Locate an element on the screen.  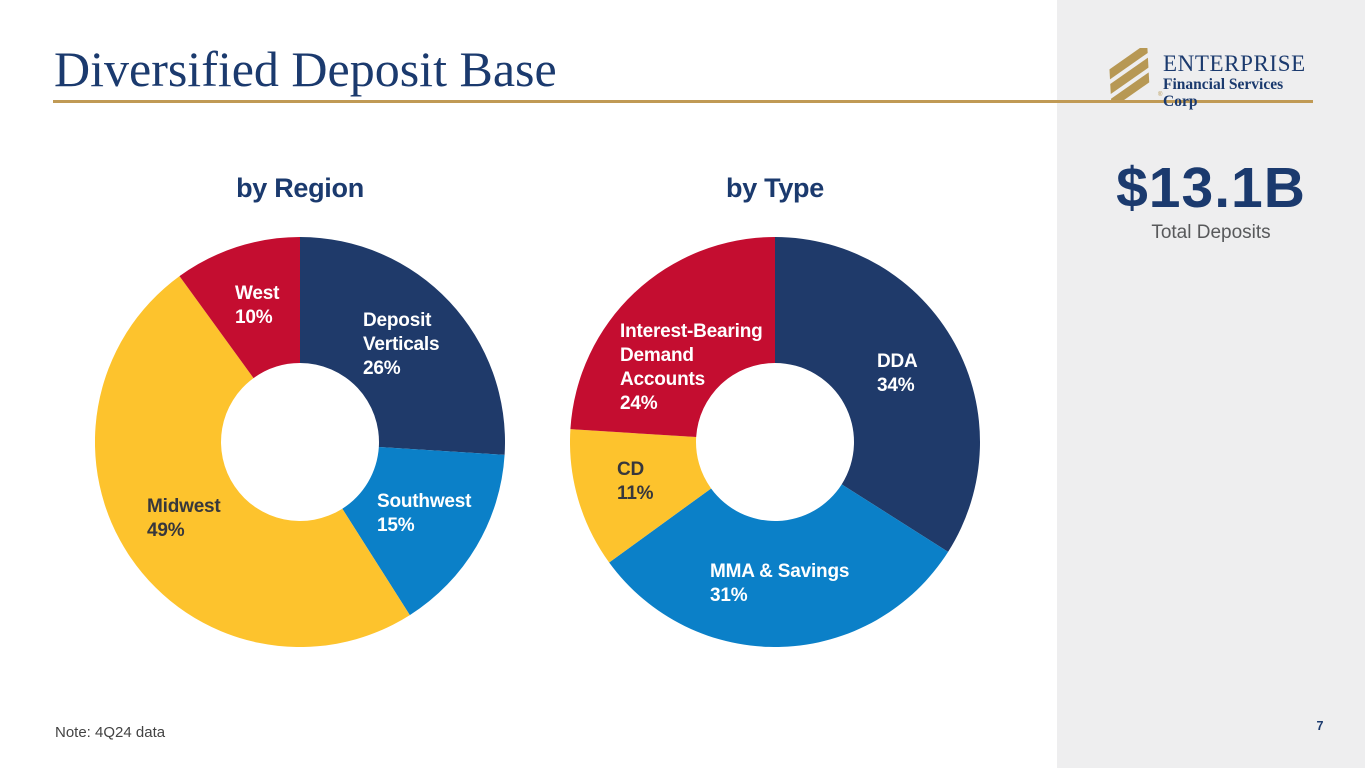
slice-label-dda: DDA 34% is located at coordinates (897, 373).